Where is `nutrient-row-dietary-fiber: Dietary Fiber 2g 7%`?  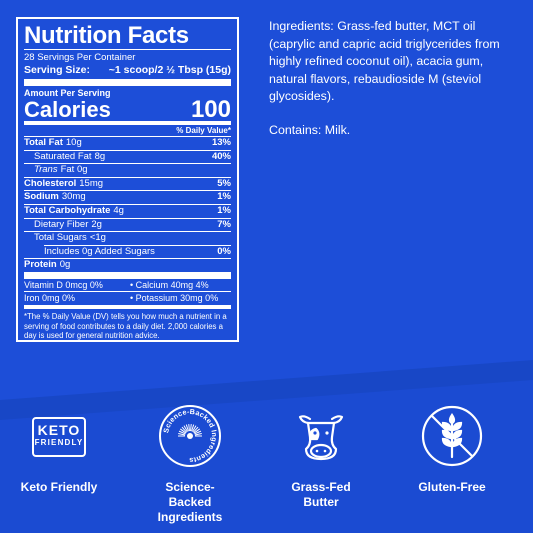
nutrient-row-dietary-fiber: Dietary Fiber 2g 7% is located at coordinates (132, 224).